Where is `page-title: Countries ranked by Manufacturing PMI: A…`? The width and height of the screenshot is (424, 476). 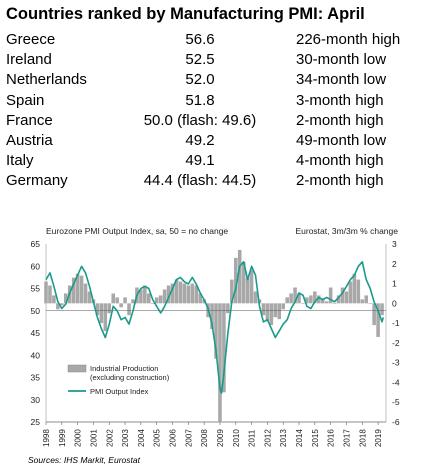
page-title: Countries ranked by Manufacturing PMI: A… is located at coordinates (185, 14).